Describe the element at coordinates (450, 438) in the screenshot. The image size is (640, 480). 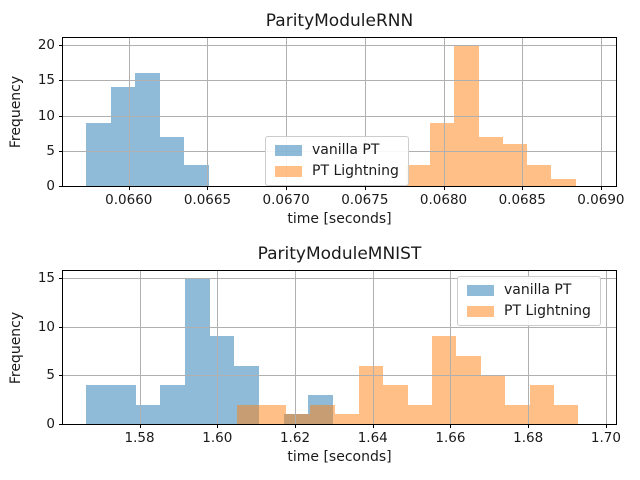
I see `x-tick-label: 1.66` at that location.